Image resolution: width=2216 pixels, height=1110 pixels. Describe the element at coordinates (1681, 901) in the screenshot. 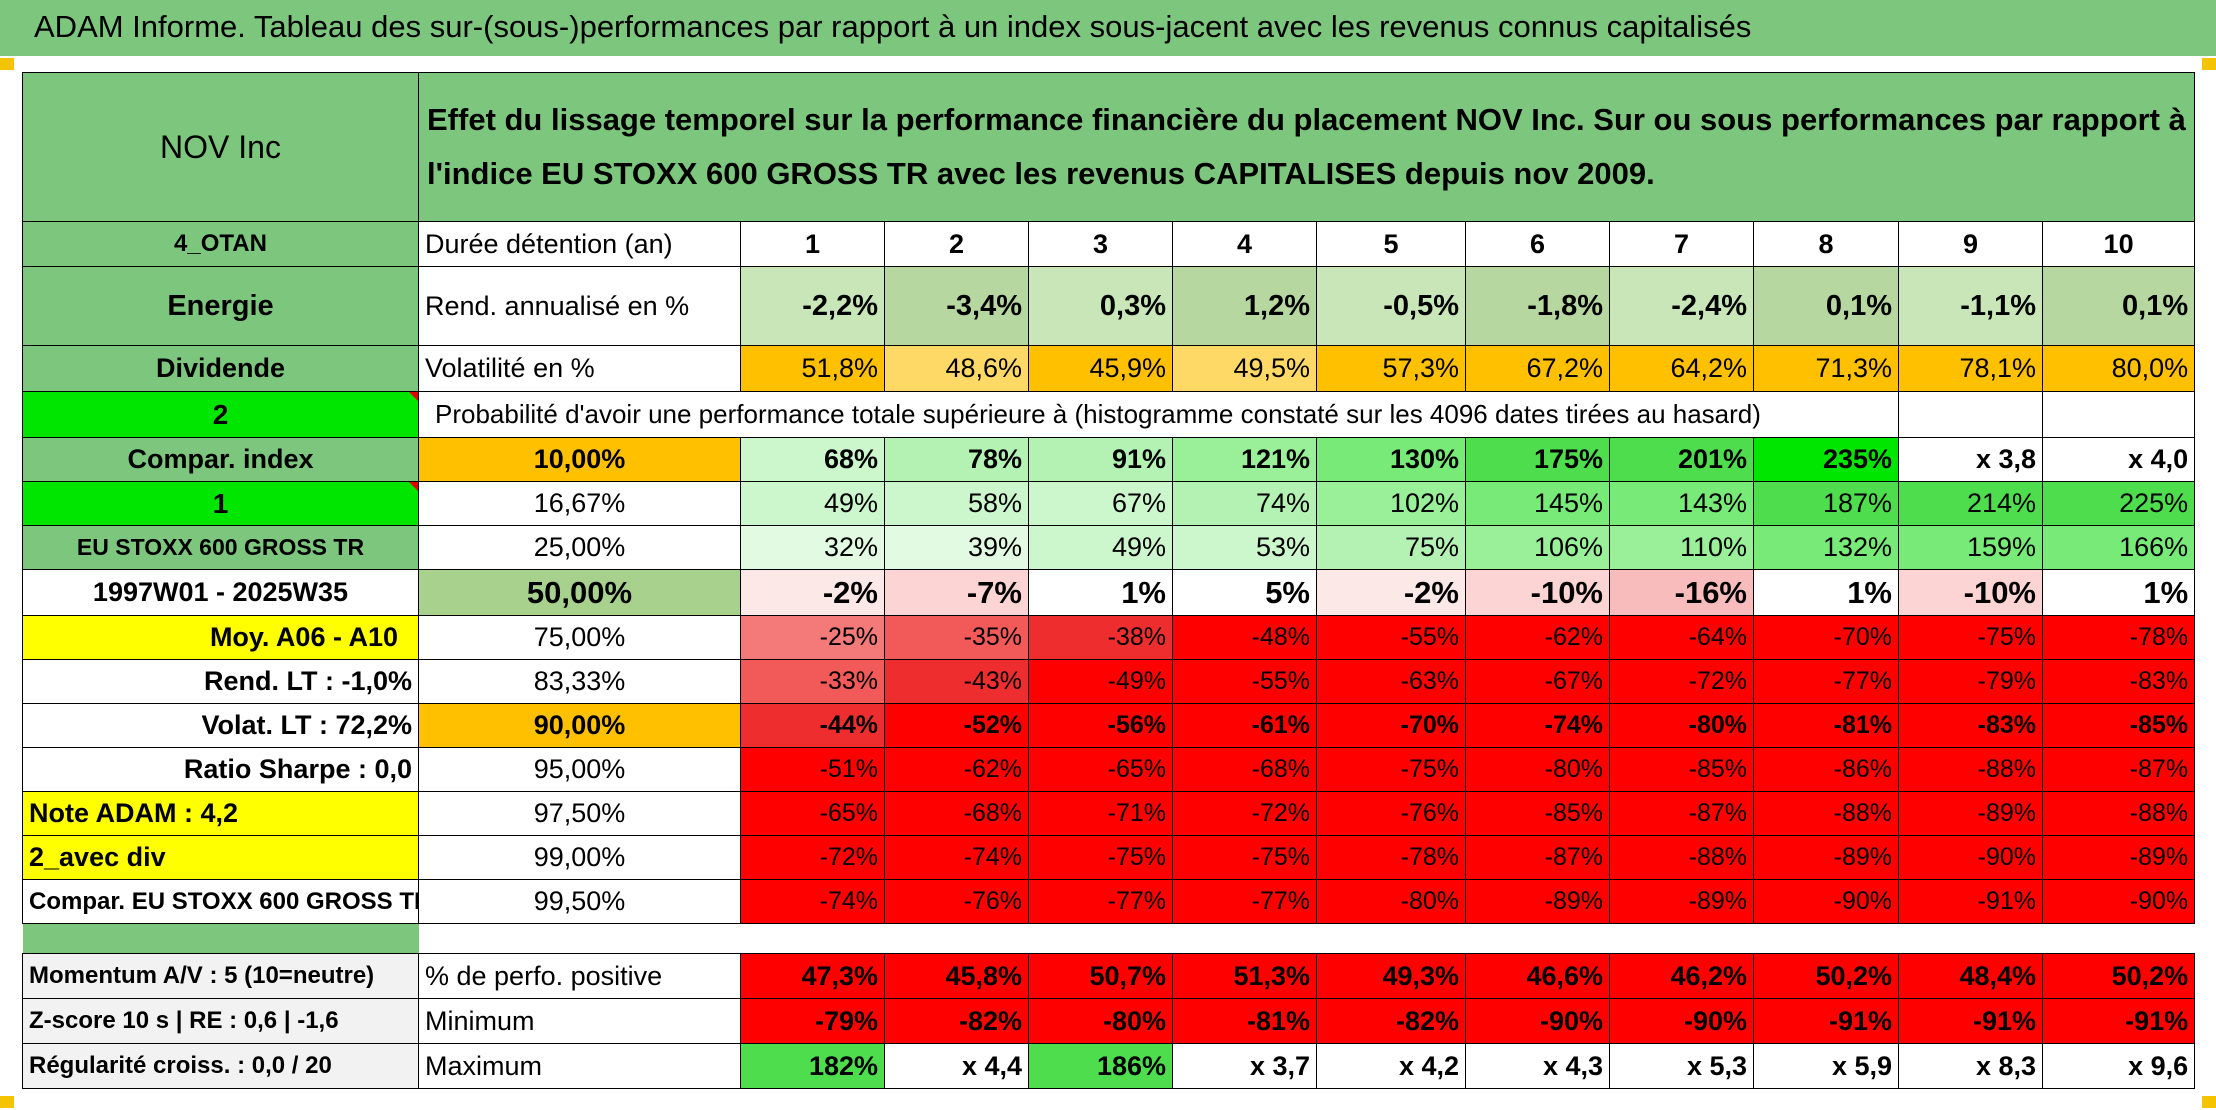

I see `percentile-cell: -89%` at that location.